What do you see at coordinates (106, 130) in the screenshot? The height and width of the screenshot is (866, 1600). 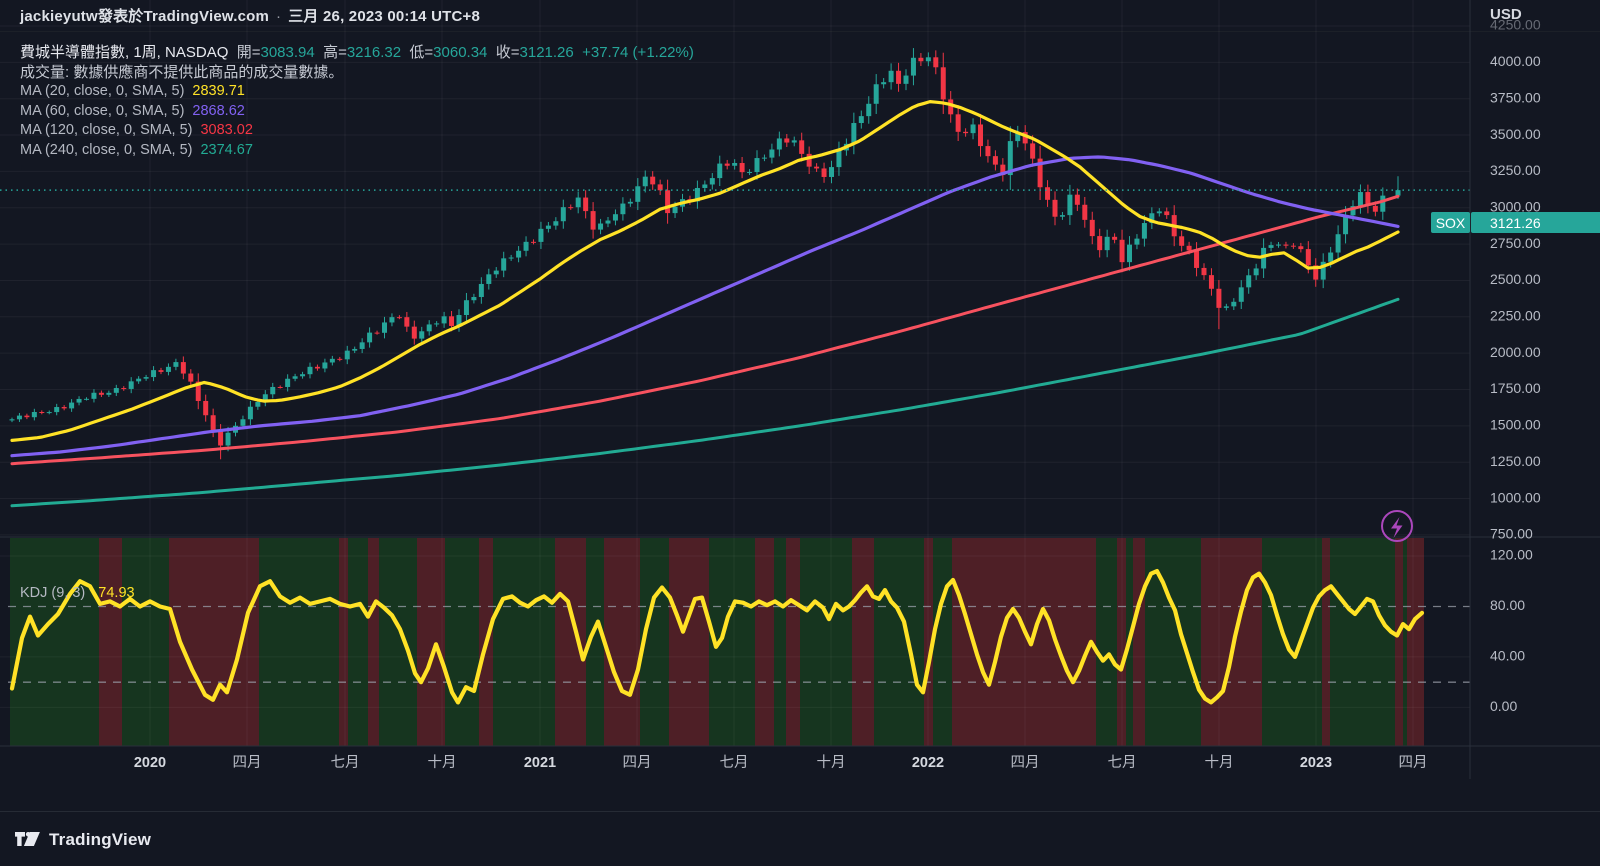 I see `ma120-label: MA (120, close, 0, SMA, 5)` at bounding box center [106, 130].